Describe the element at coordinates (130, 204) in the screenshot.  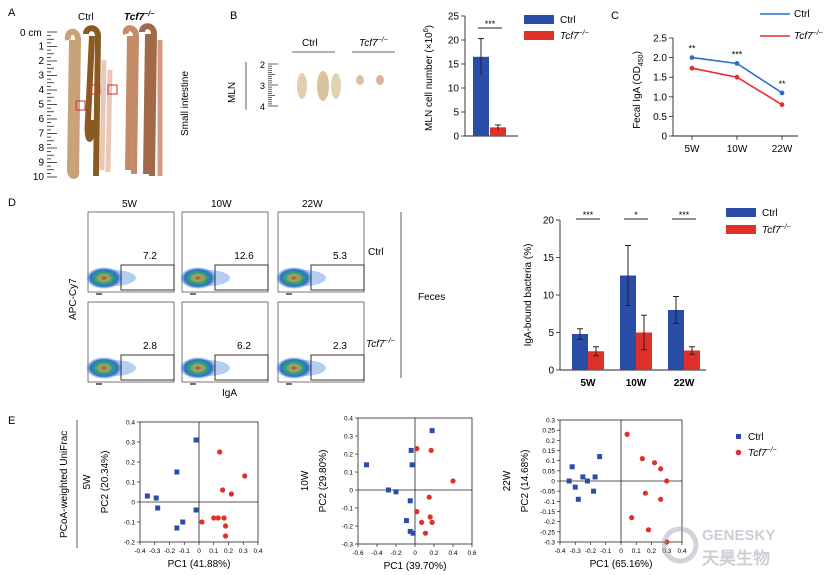
I see `flow-col-5w: 5W` at that location.